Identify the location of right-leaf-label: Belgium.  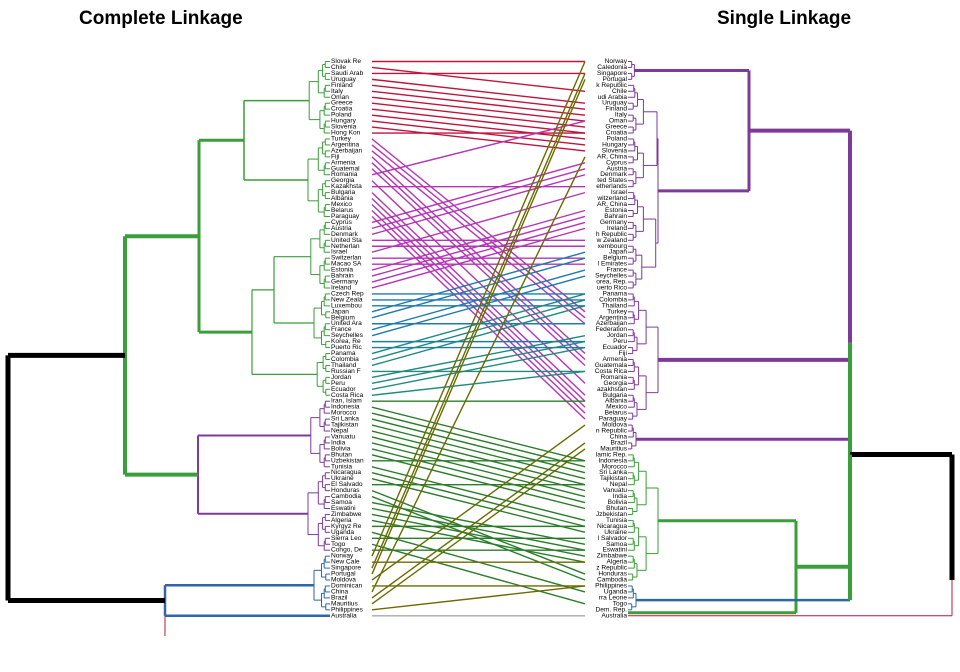
(615, 258).